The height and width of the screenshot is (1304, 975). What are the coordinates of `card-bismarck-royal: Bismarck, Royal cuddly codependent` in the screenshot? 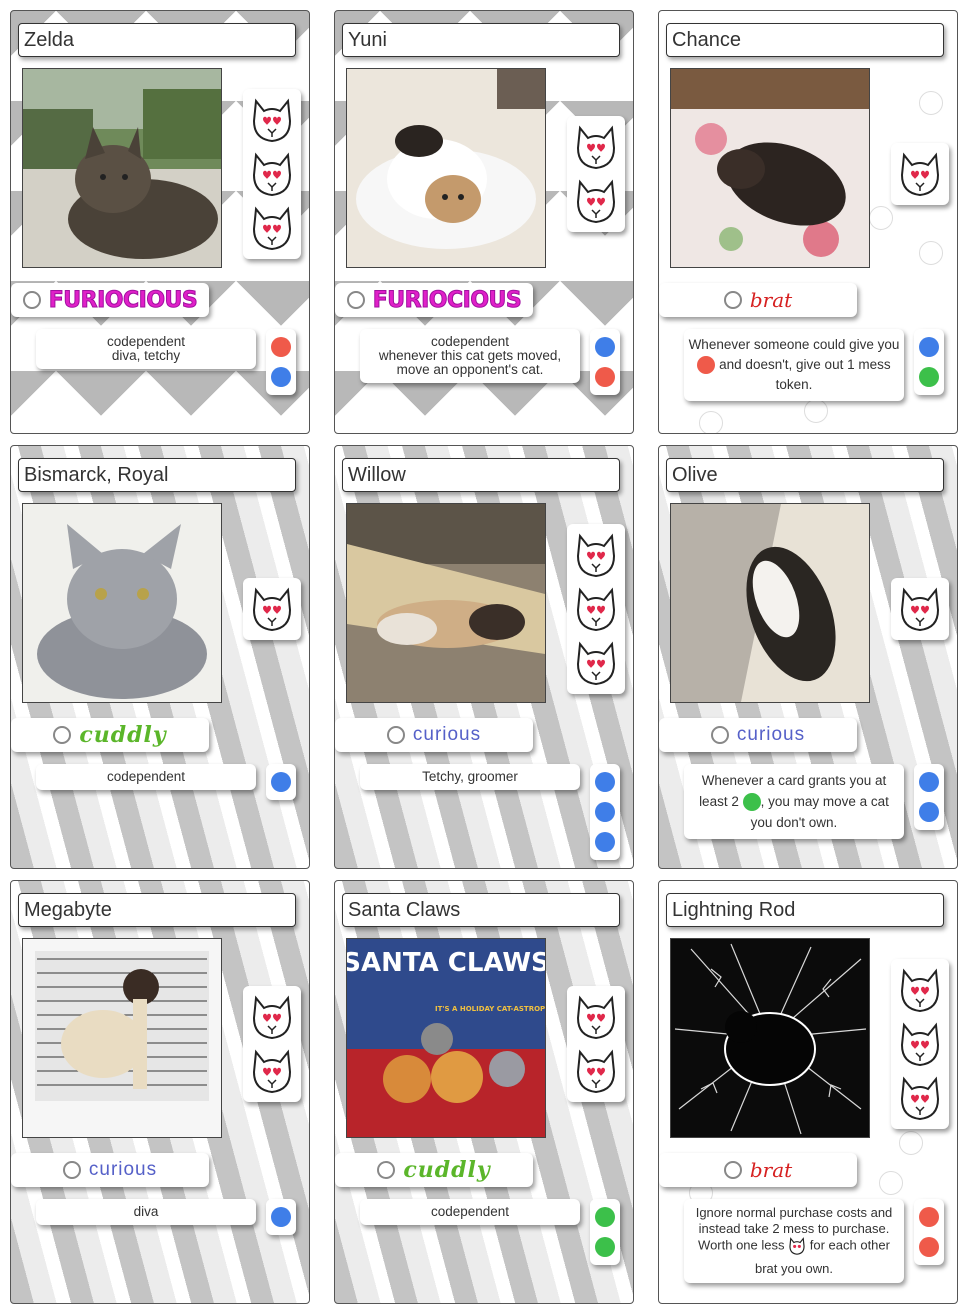 It's located at (160, 657).